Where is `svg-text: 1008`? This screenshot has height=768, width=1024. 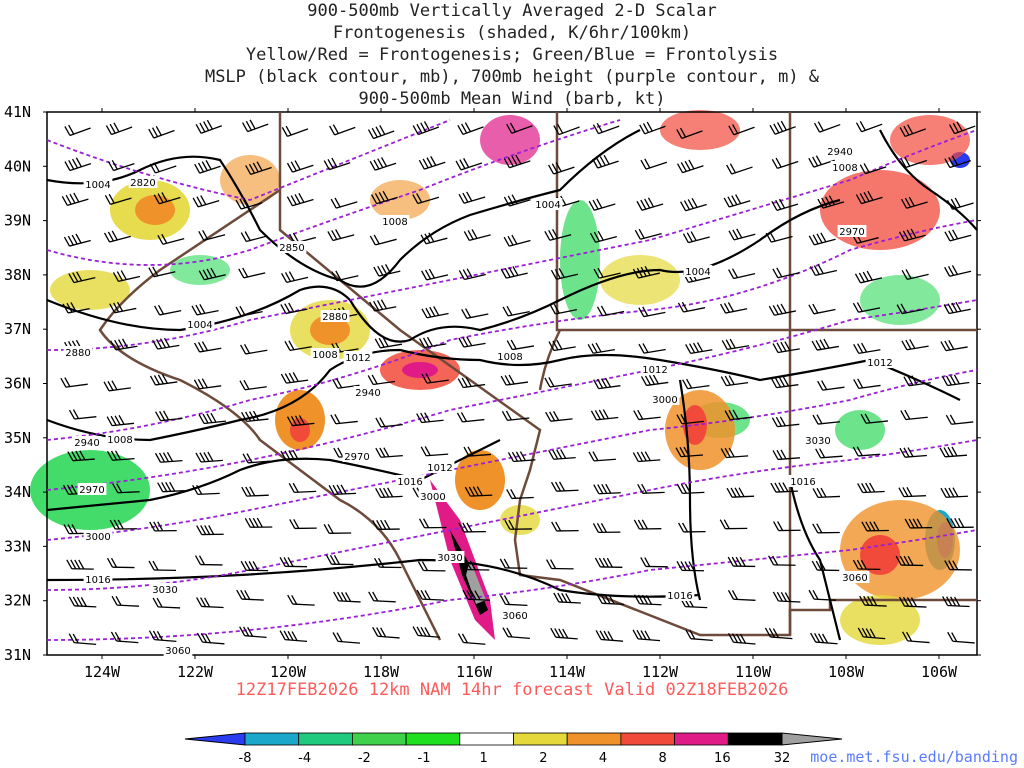 svg-text: 1008 is located at coordinates (119, 440).